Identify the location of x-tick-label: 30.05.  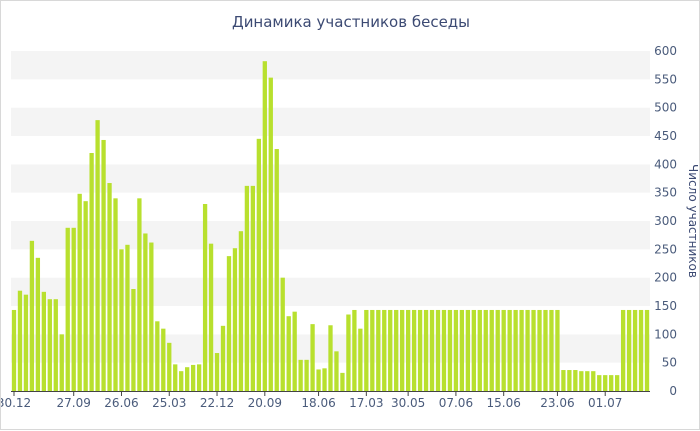
(408, 403).